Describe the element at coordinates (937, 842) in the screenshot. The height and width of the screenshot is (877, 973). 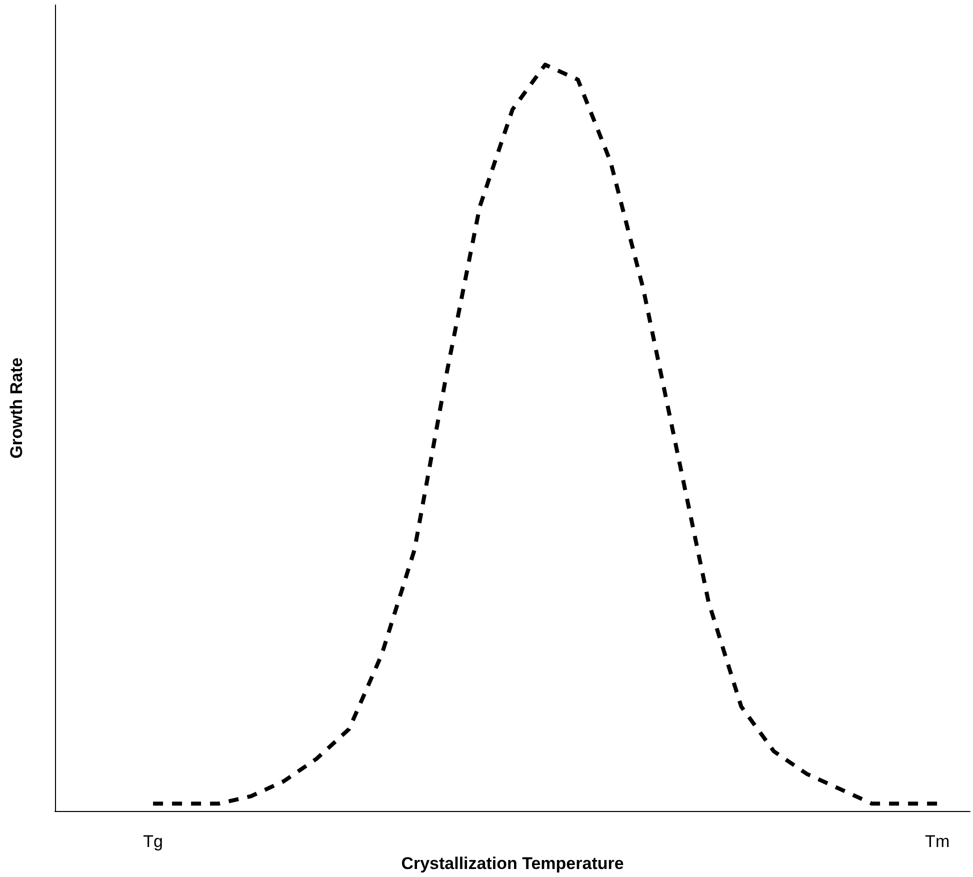
I see `x-tick-label: Tm` at that location.